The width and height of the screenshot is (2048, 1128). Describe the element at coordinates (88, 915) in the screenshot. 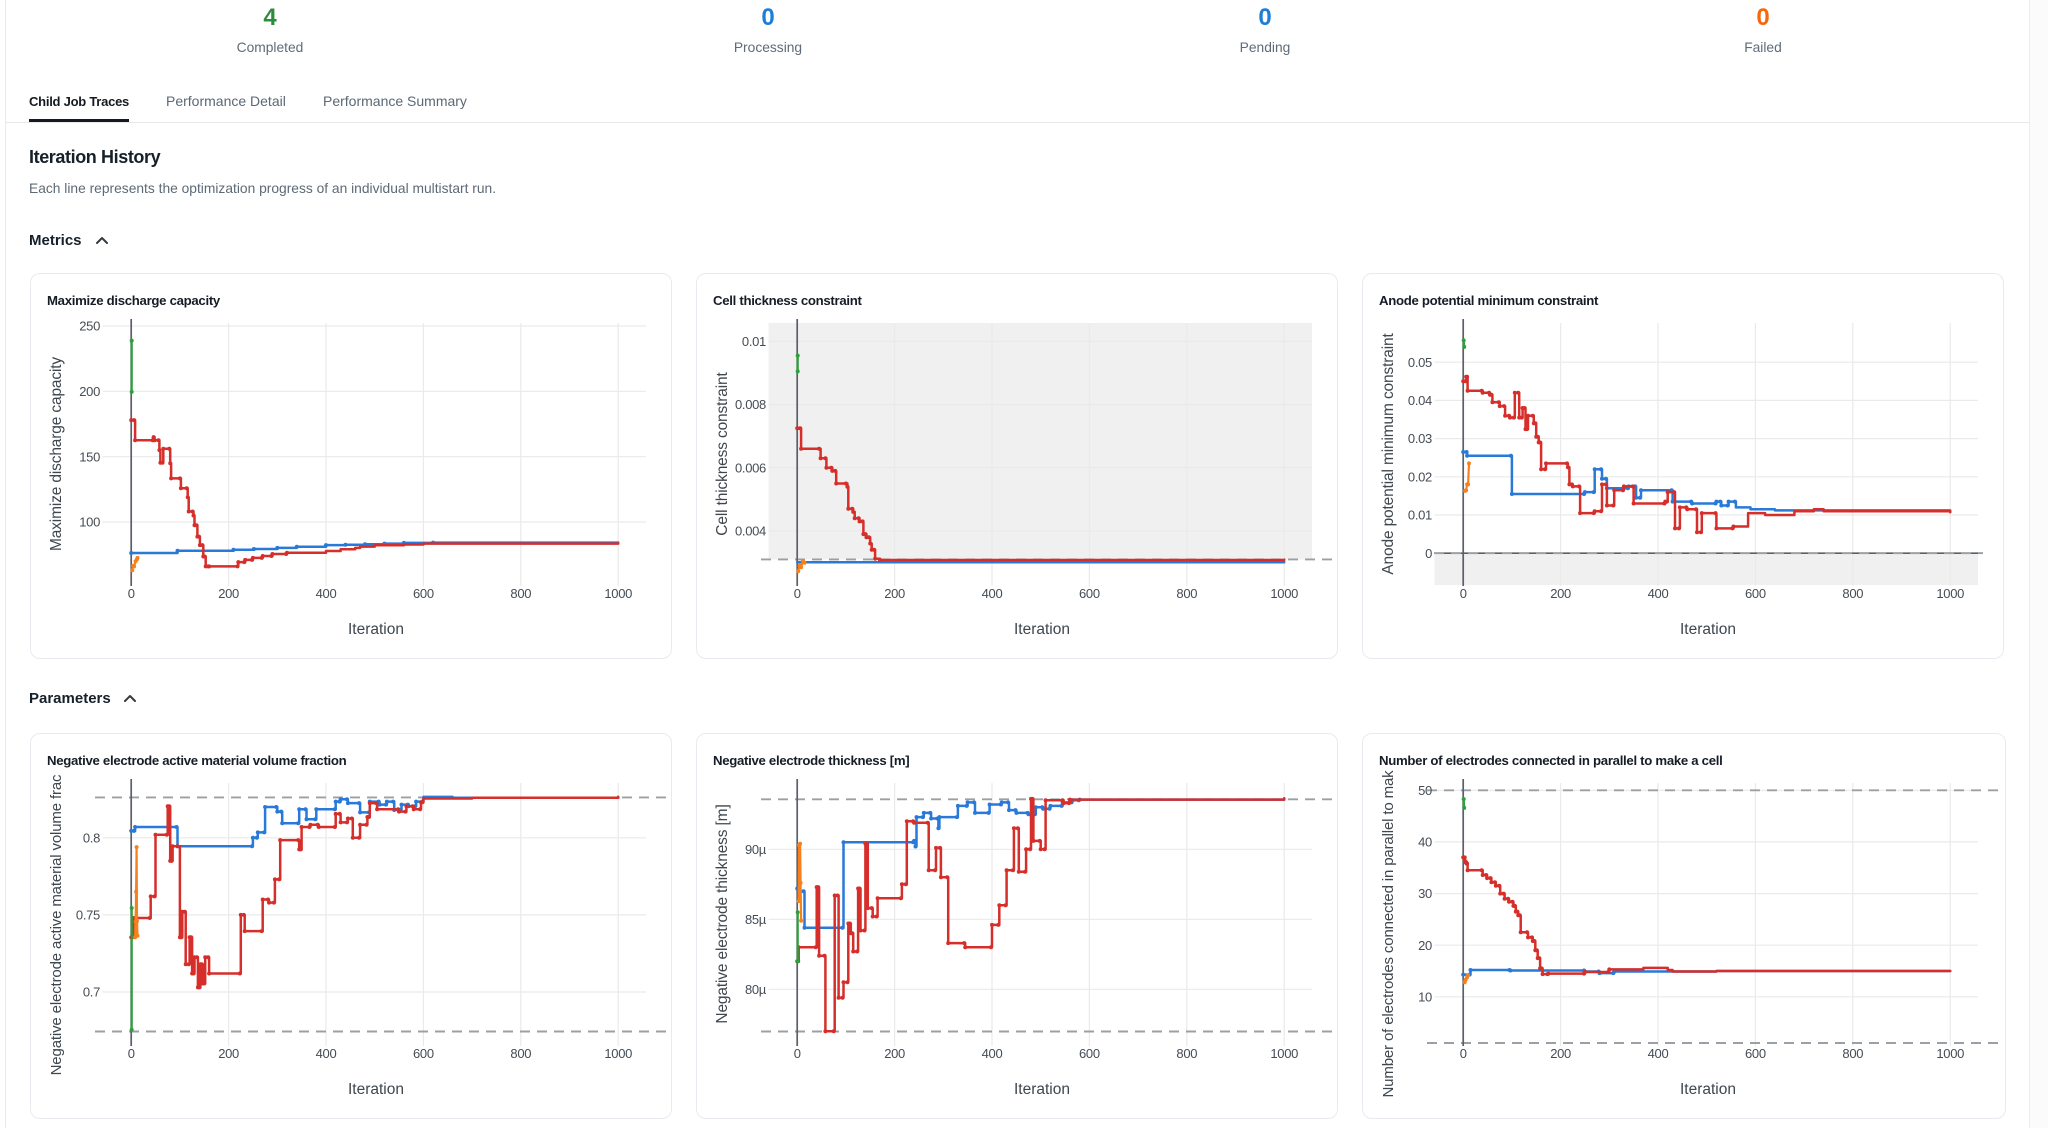

I see `svg-text: 0.75` at that location.